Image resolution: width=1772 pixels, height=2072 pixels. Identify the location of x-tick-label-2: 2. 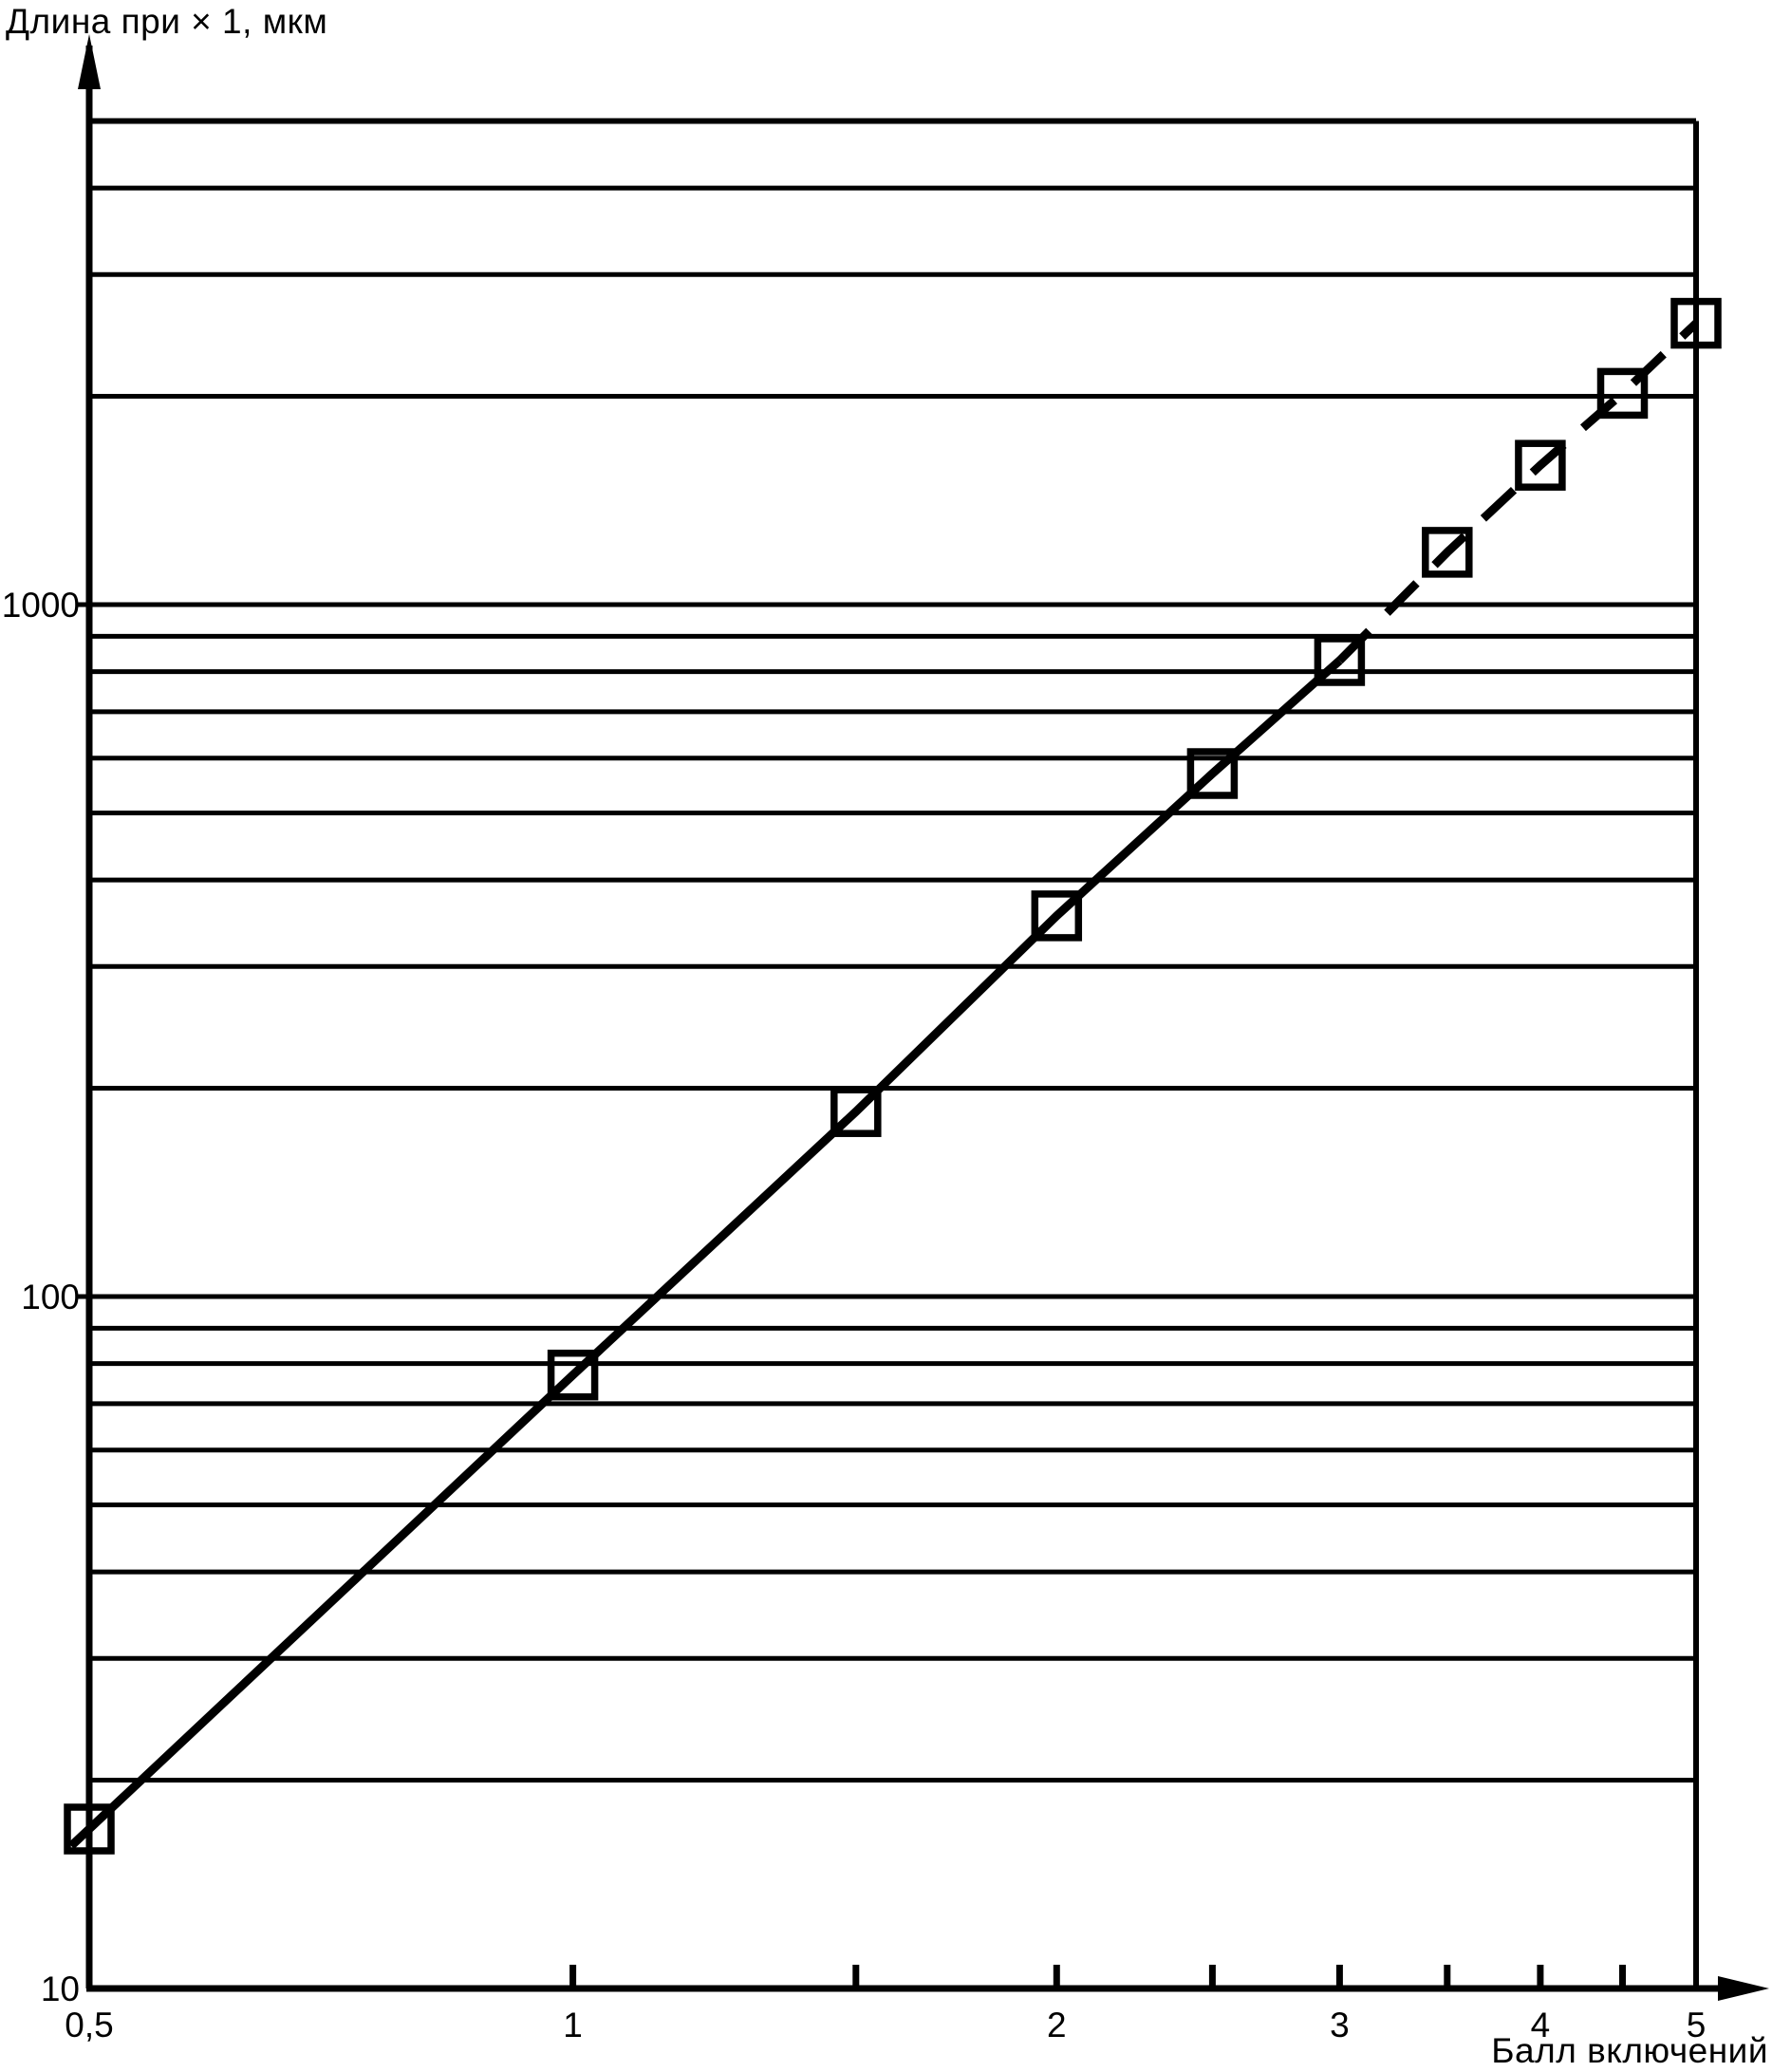
(1057, 2025).